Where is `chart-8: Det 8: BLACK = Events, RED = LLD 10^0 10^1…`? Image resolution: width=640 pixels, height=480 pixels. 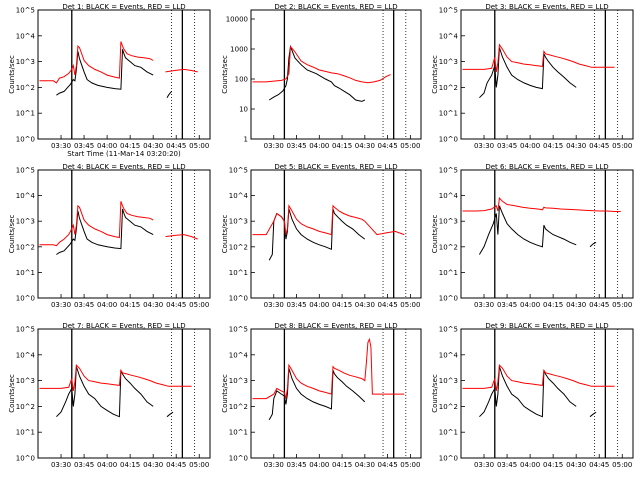
chart-8: Det 8: BLACK = Events, RED = LLD 10^0 10^1… is located at coordinates (321, 395).